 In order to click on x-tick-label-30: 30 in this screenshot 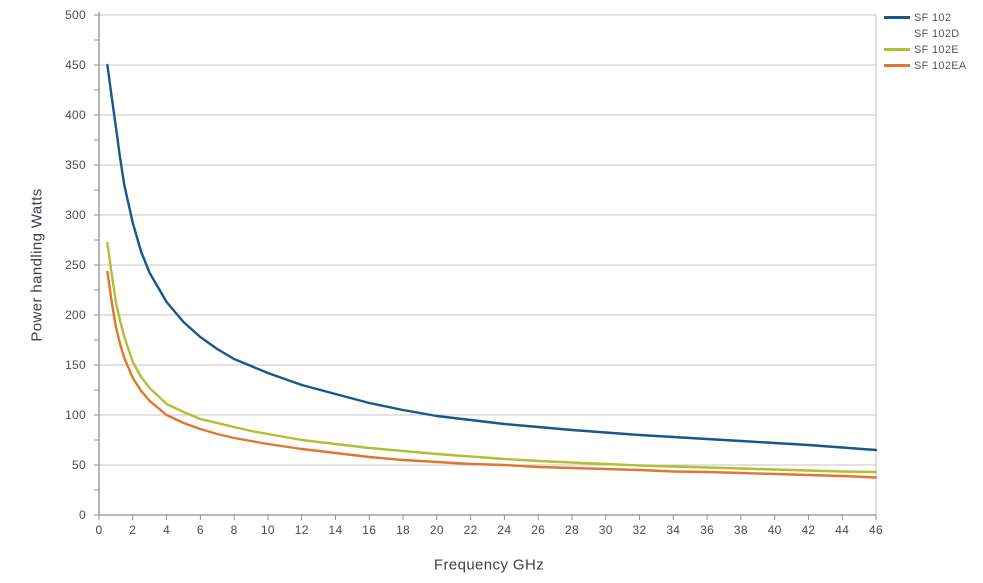, I will do `click(606, 530)`.